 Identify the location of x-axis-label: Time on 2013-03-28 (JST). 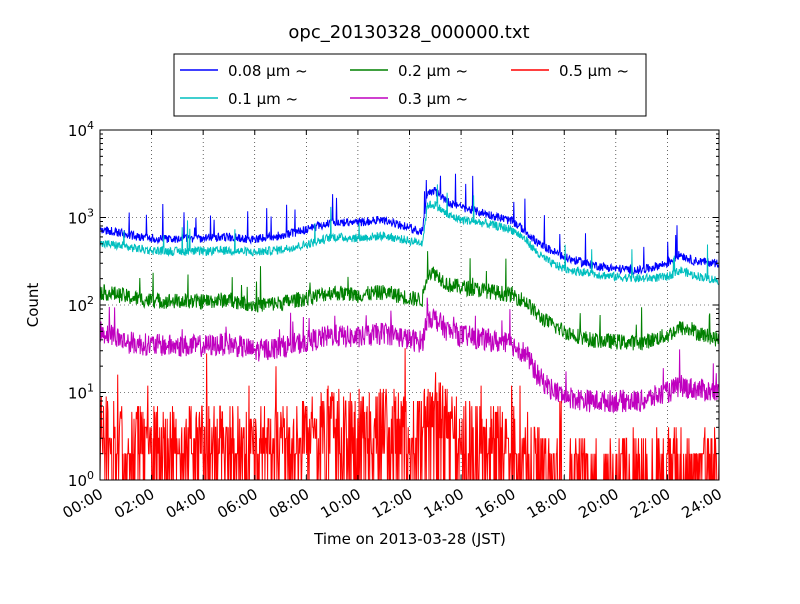
(409, 539).